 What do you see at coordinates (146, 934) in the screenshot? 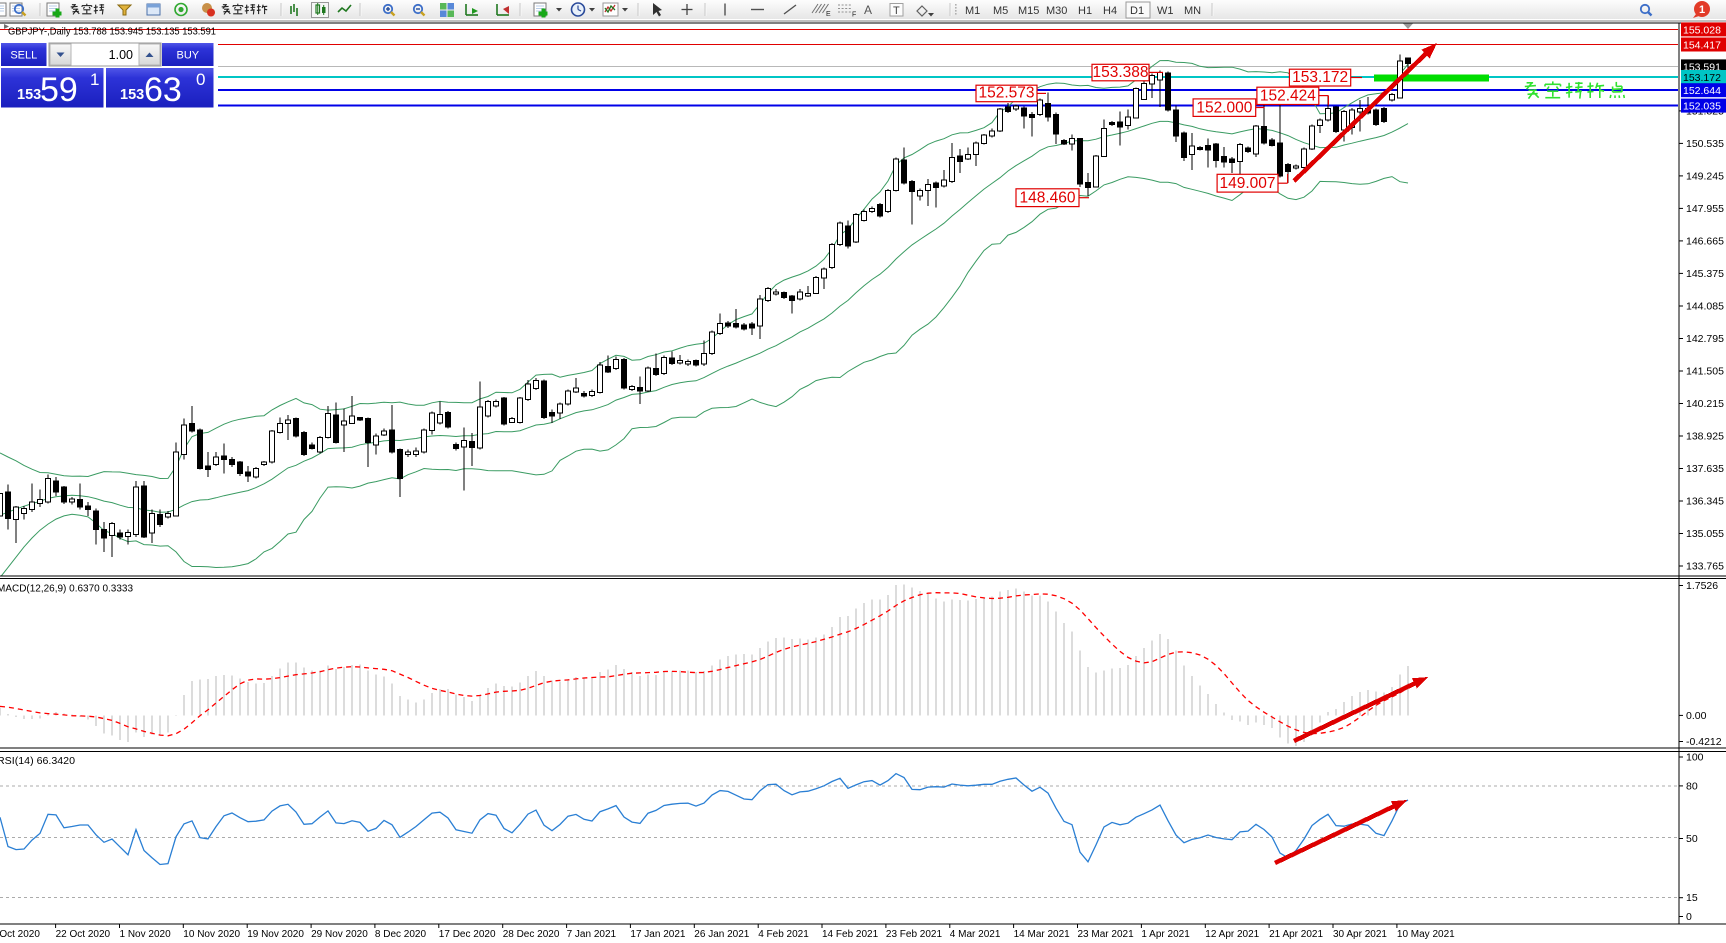
I see `svg-text: 1 Nov 2020` at bounding box center [146, 934].